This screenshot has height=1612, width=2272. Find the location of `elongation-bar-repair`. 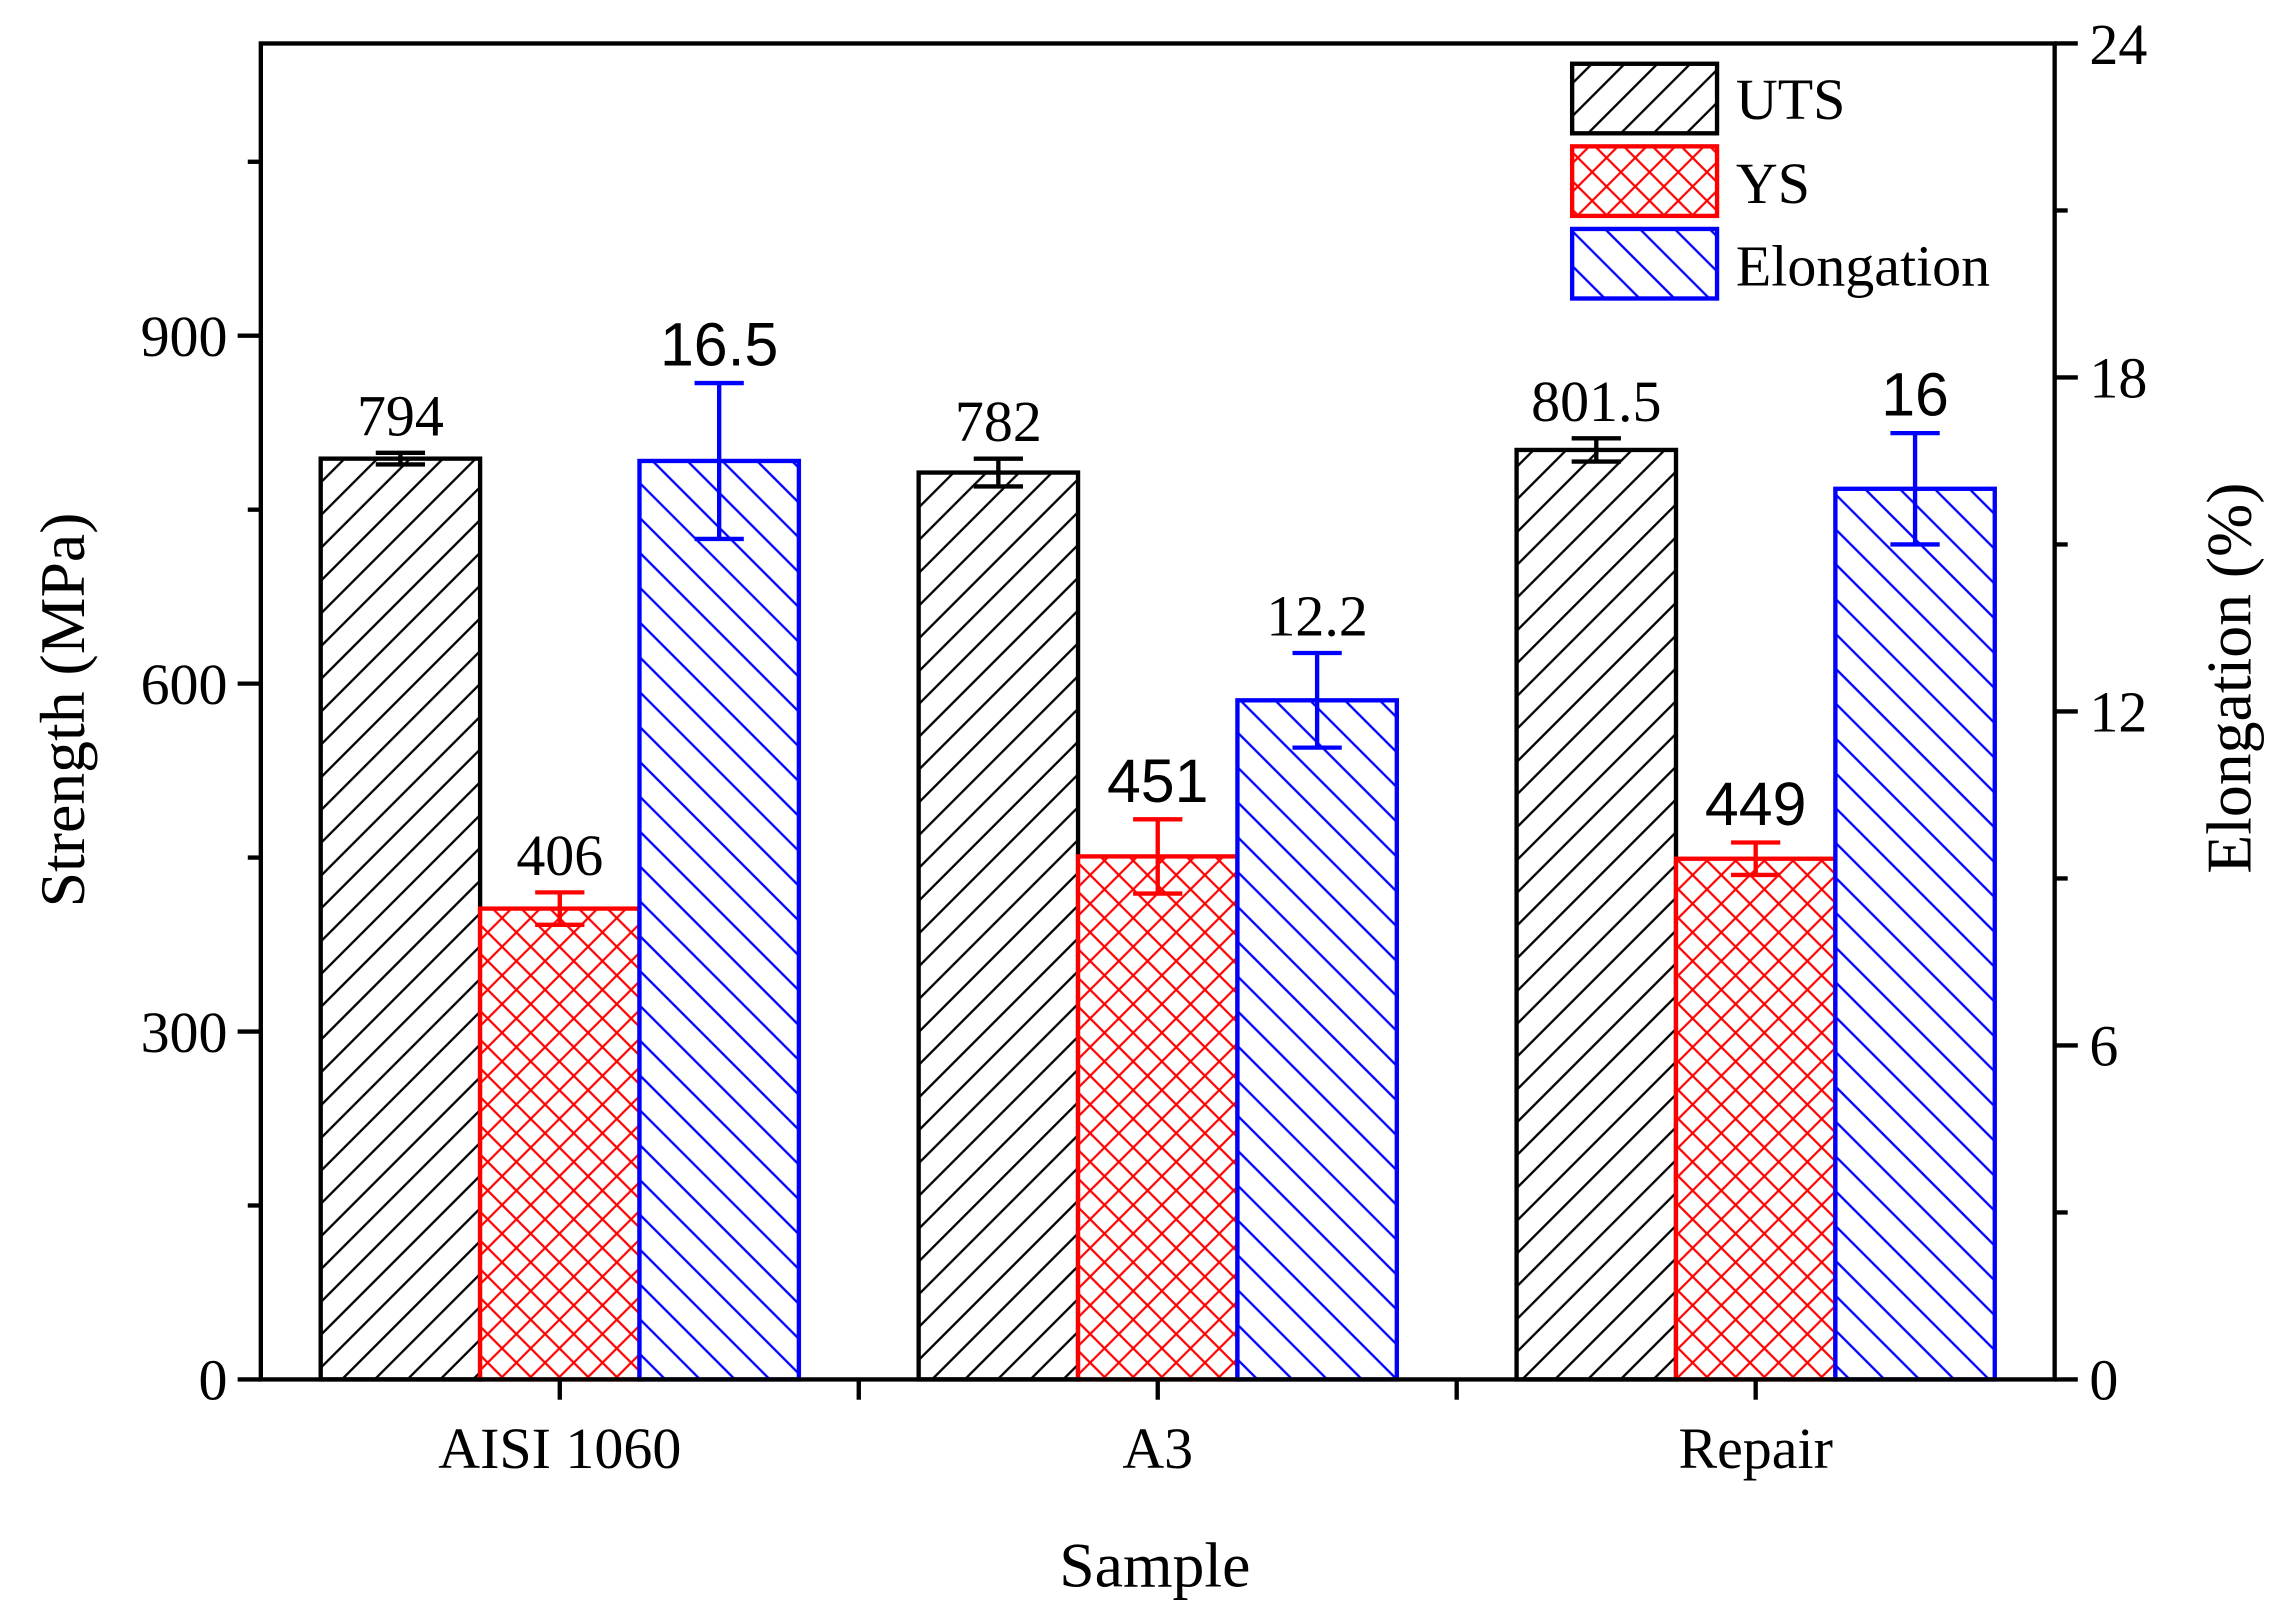

elongation-bar-repair is located at coordinates (1915, 934).